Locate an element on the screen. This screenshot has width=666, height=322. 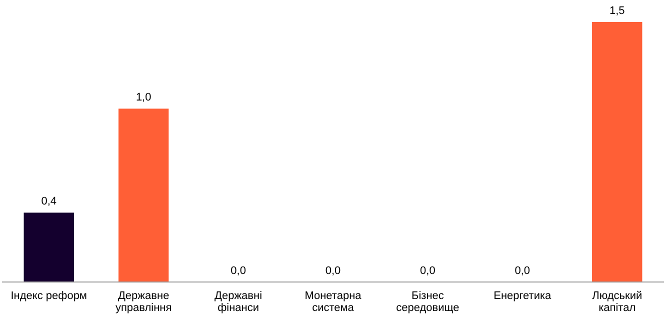
x-tick-label: Людський капітал is located at coordinates (617, 302).